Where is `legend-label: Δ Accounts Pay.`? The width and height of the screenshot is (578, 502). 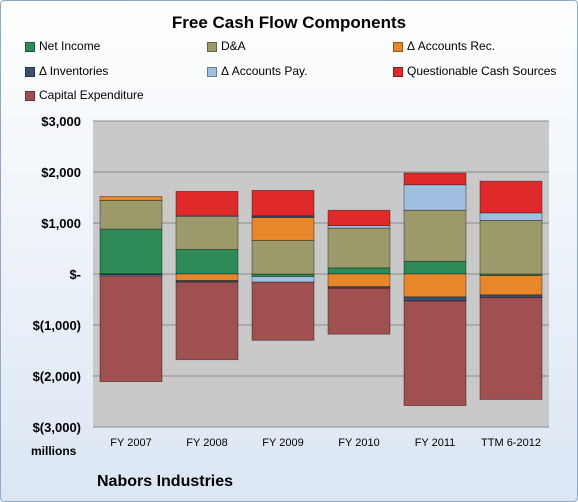
legend-label: Δ Accounts Pay. is located at coordinates (264, 71).